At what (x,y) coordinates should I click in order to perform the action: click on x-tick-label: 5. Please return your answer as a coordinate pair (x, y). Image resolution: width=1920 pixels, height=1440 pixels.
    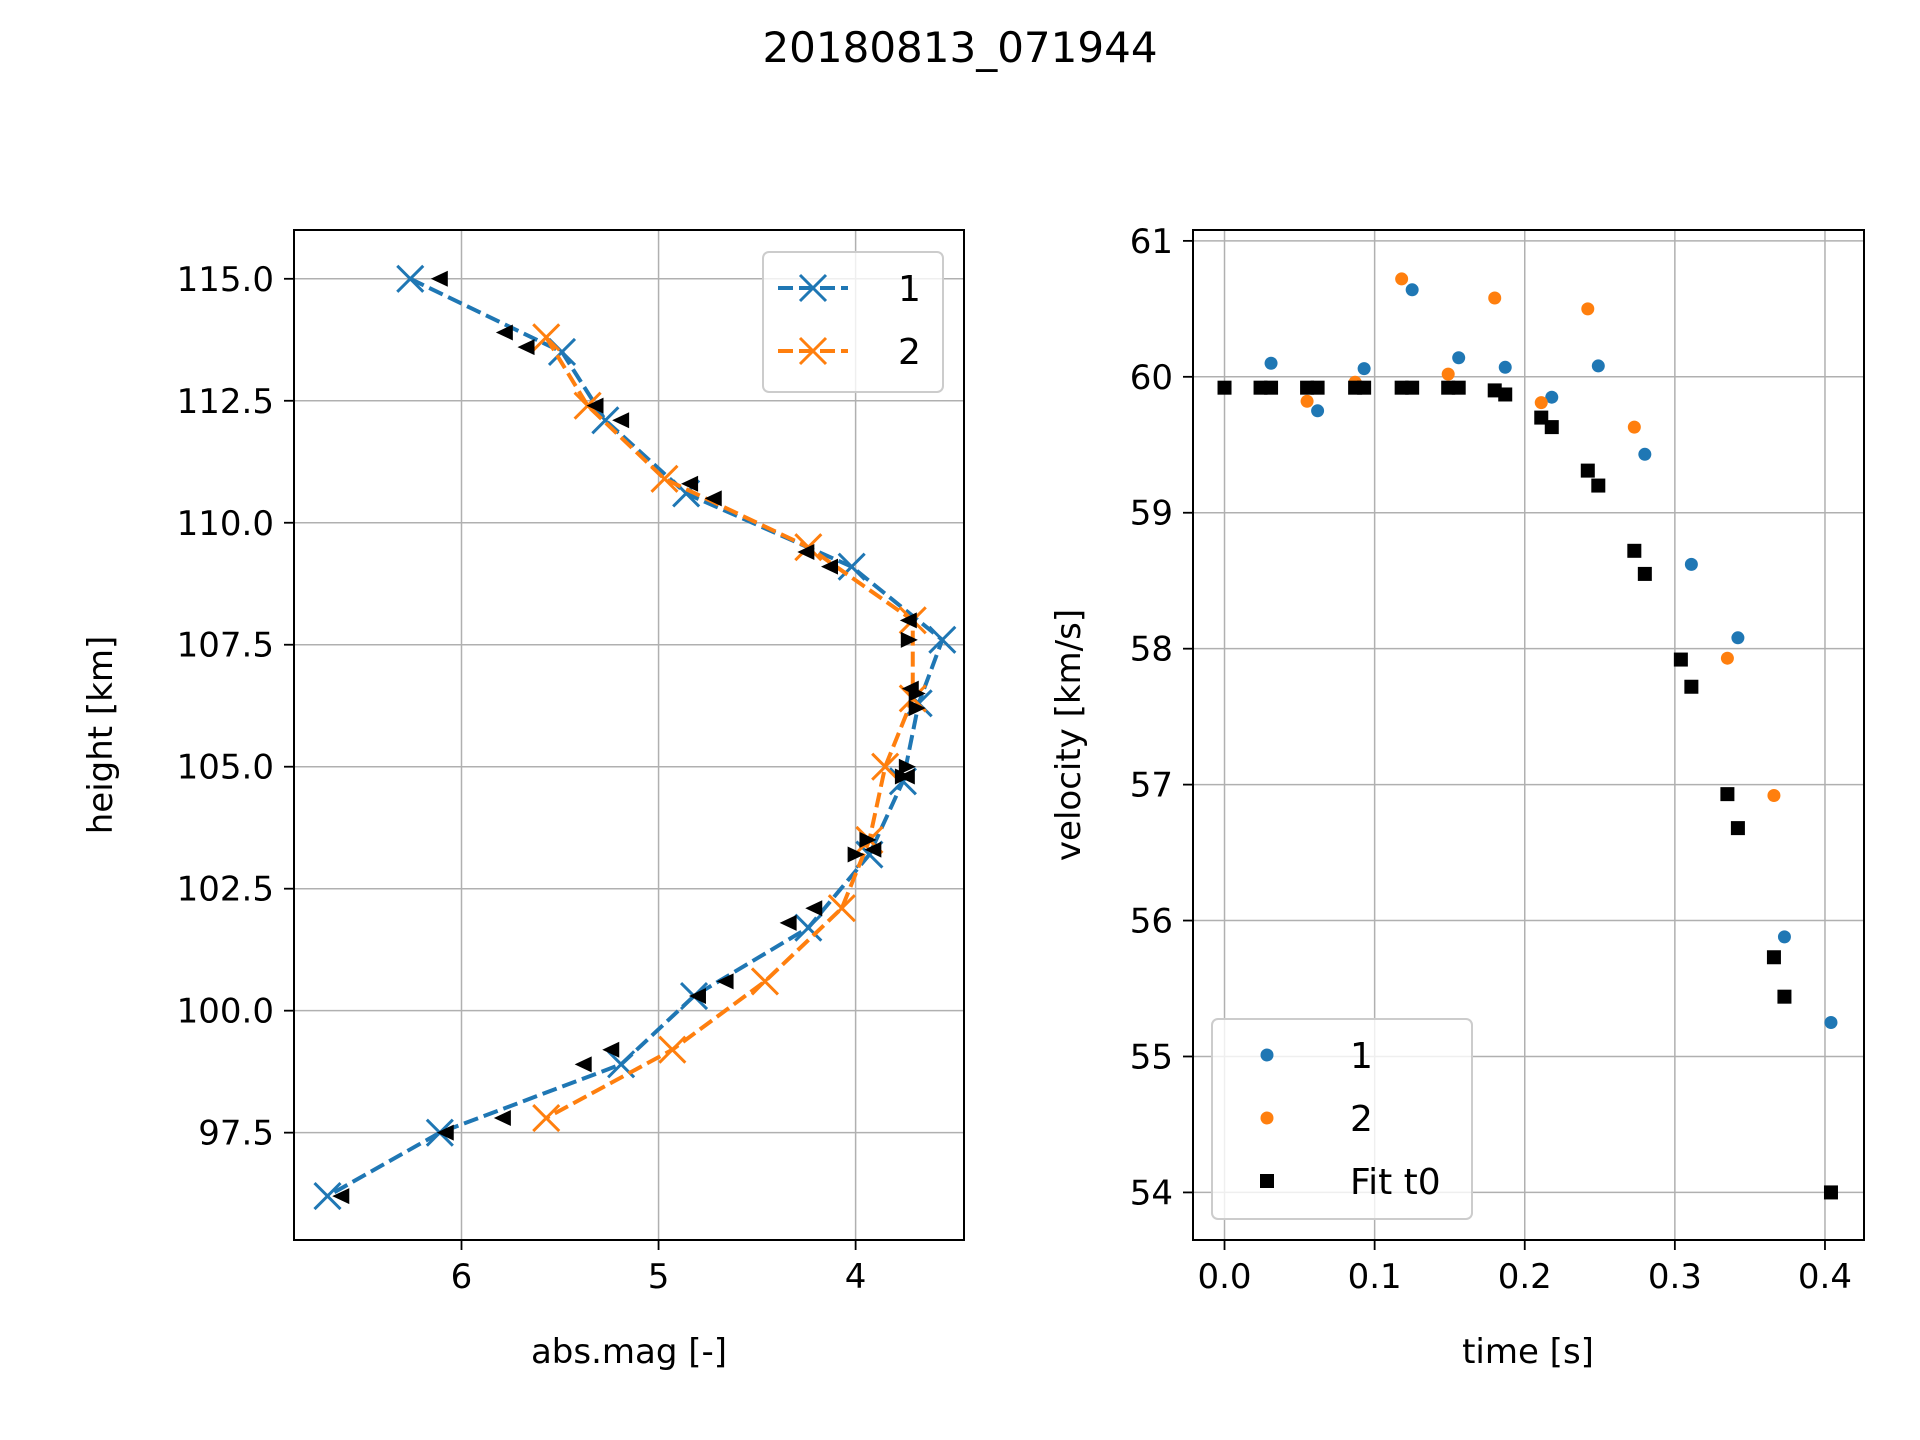
    Looking at the image, I should click on (659, 1277).